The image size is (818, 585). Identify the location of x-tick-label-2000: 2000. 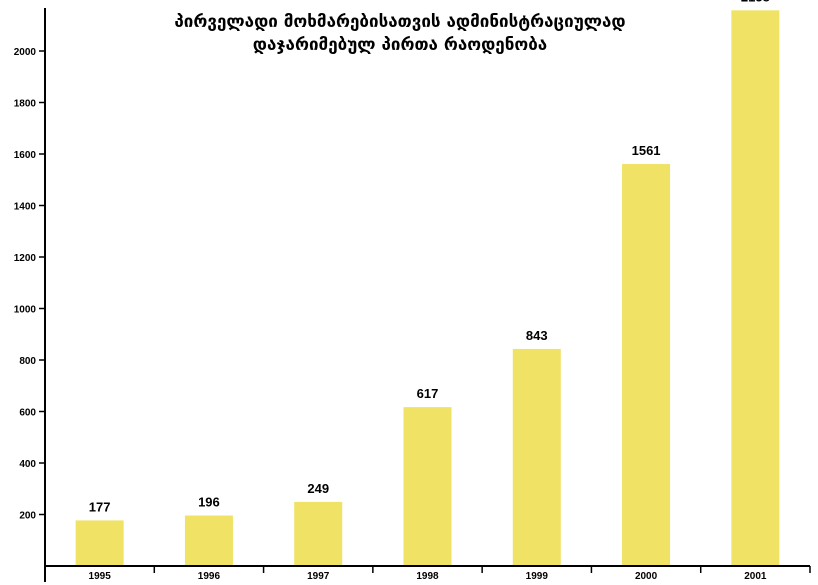
(646, 576).